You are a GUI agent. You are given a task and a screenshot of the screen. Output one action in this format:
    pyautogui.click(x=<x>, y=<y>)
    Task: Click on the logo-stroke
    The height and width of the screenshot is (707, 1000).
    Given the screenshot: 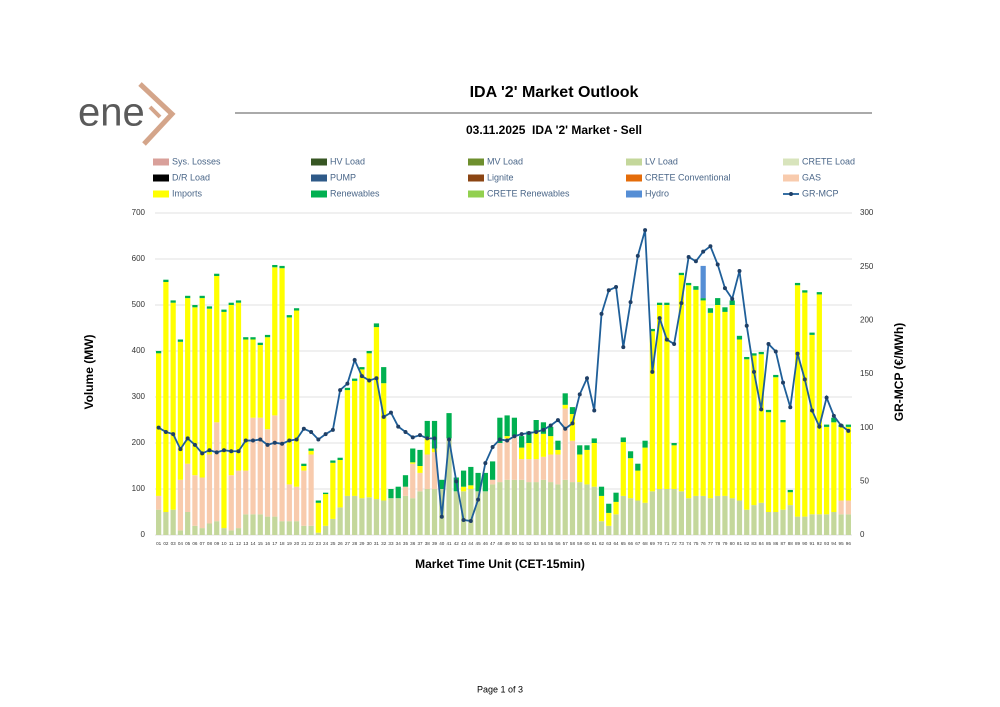 What is the action you would take?
    pyautogui.click(x=155, y=112)
    